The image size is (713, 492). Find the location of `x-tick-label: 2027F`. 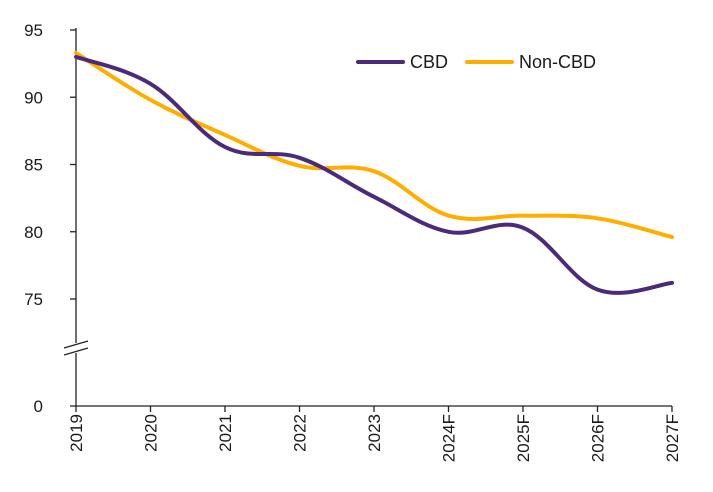

x-tick-label: 2027F is located at coordinates (672, 438).